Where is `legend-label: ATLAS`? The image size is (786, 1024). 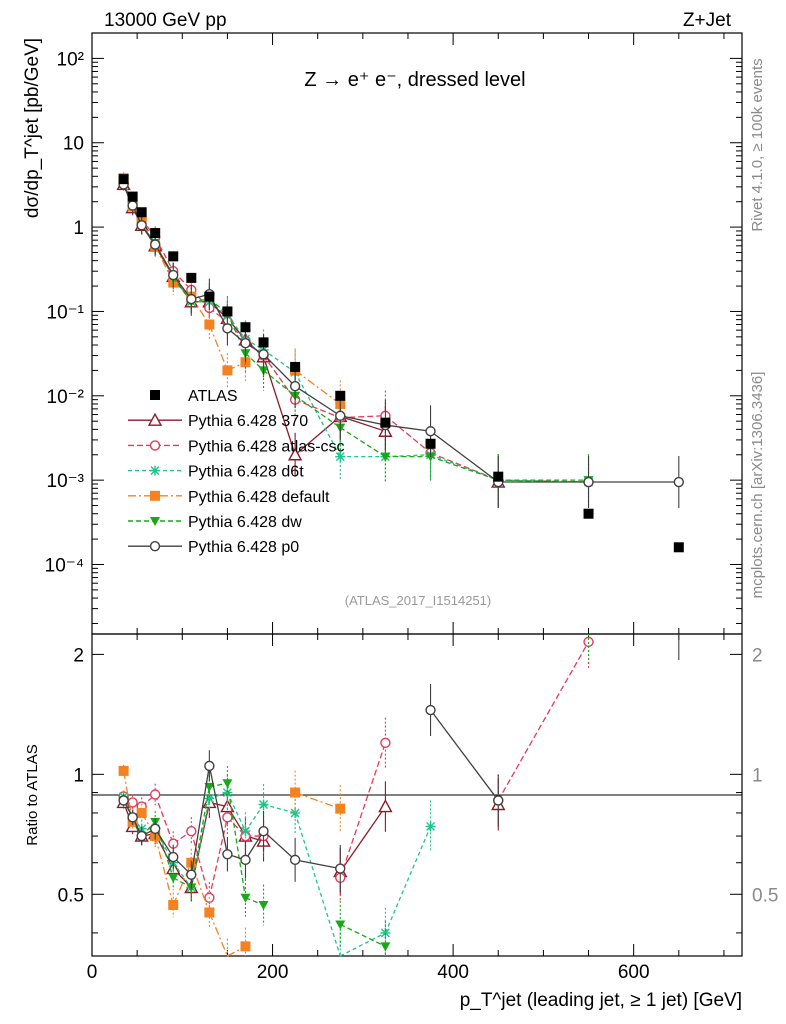 legend-label: ATLAS is located at coordinates (213, 396).